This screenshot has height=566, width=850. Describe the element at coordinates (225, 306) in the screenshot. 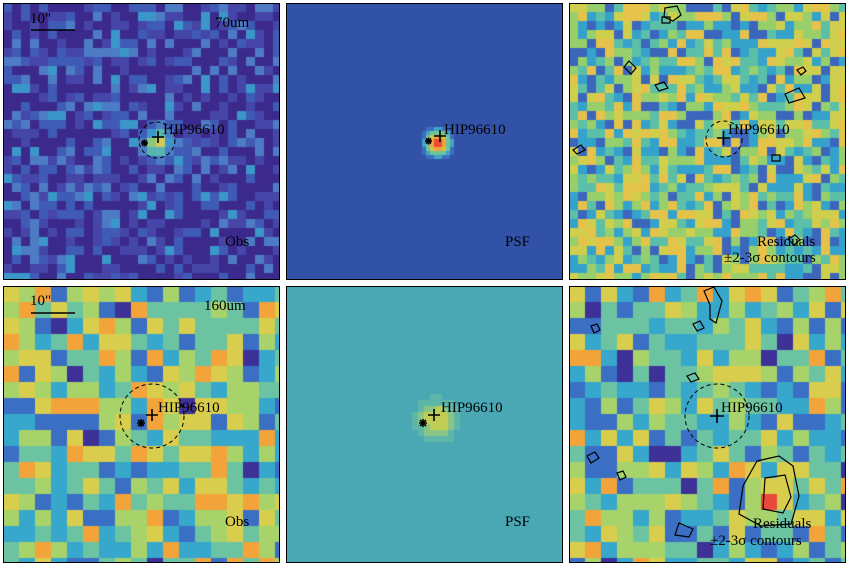

I see `band-label: 160um` at that location.